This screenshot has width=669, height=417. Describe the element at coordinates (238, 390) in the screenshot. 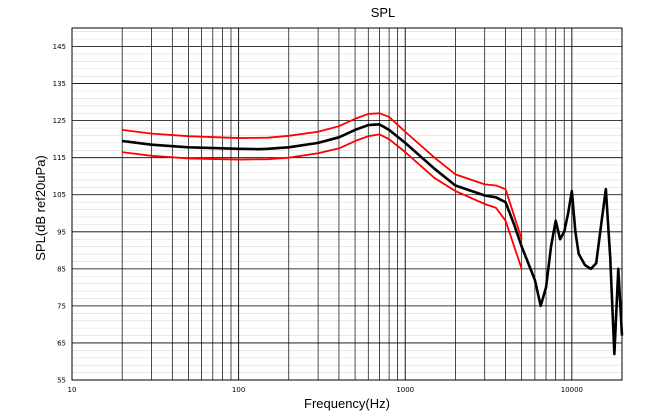

I see `x-tick-label: 100` at that location.